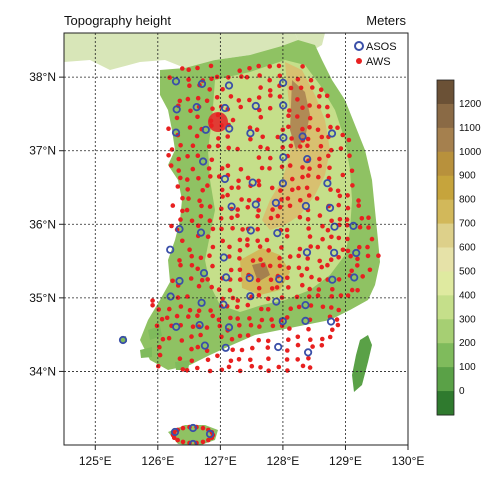  I want to click on colorbar-label: 0, so click(462, 391).